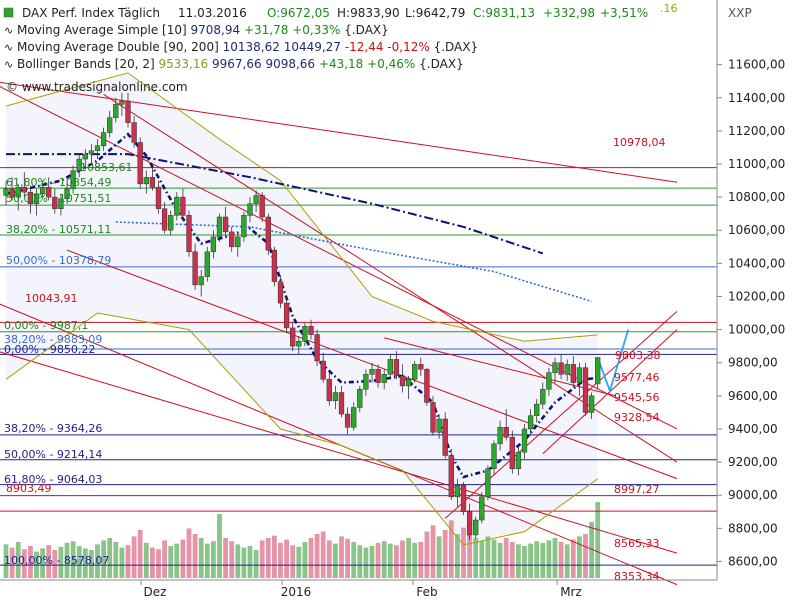 This screenshot has width=800, height=604. I want to click on right-label-9545: 9545,56, so click(637, 397).